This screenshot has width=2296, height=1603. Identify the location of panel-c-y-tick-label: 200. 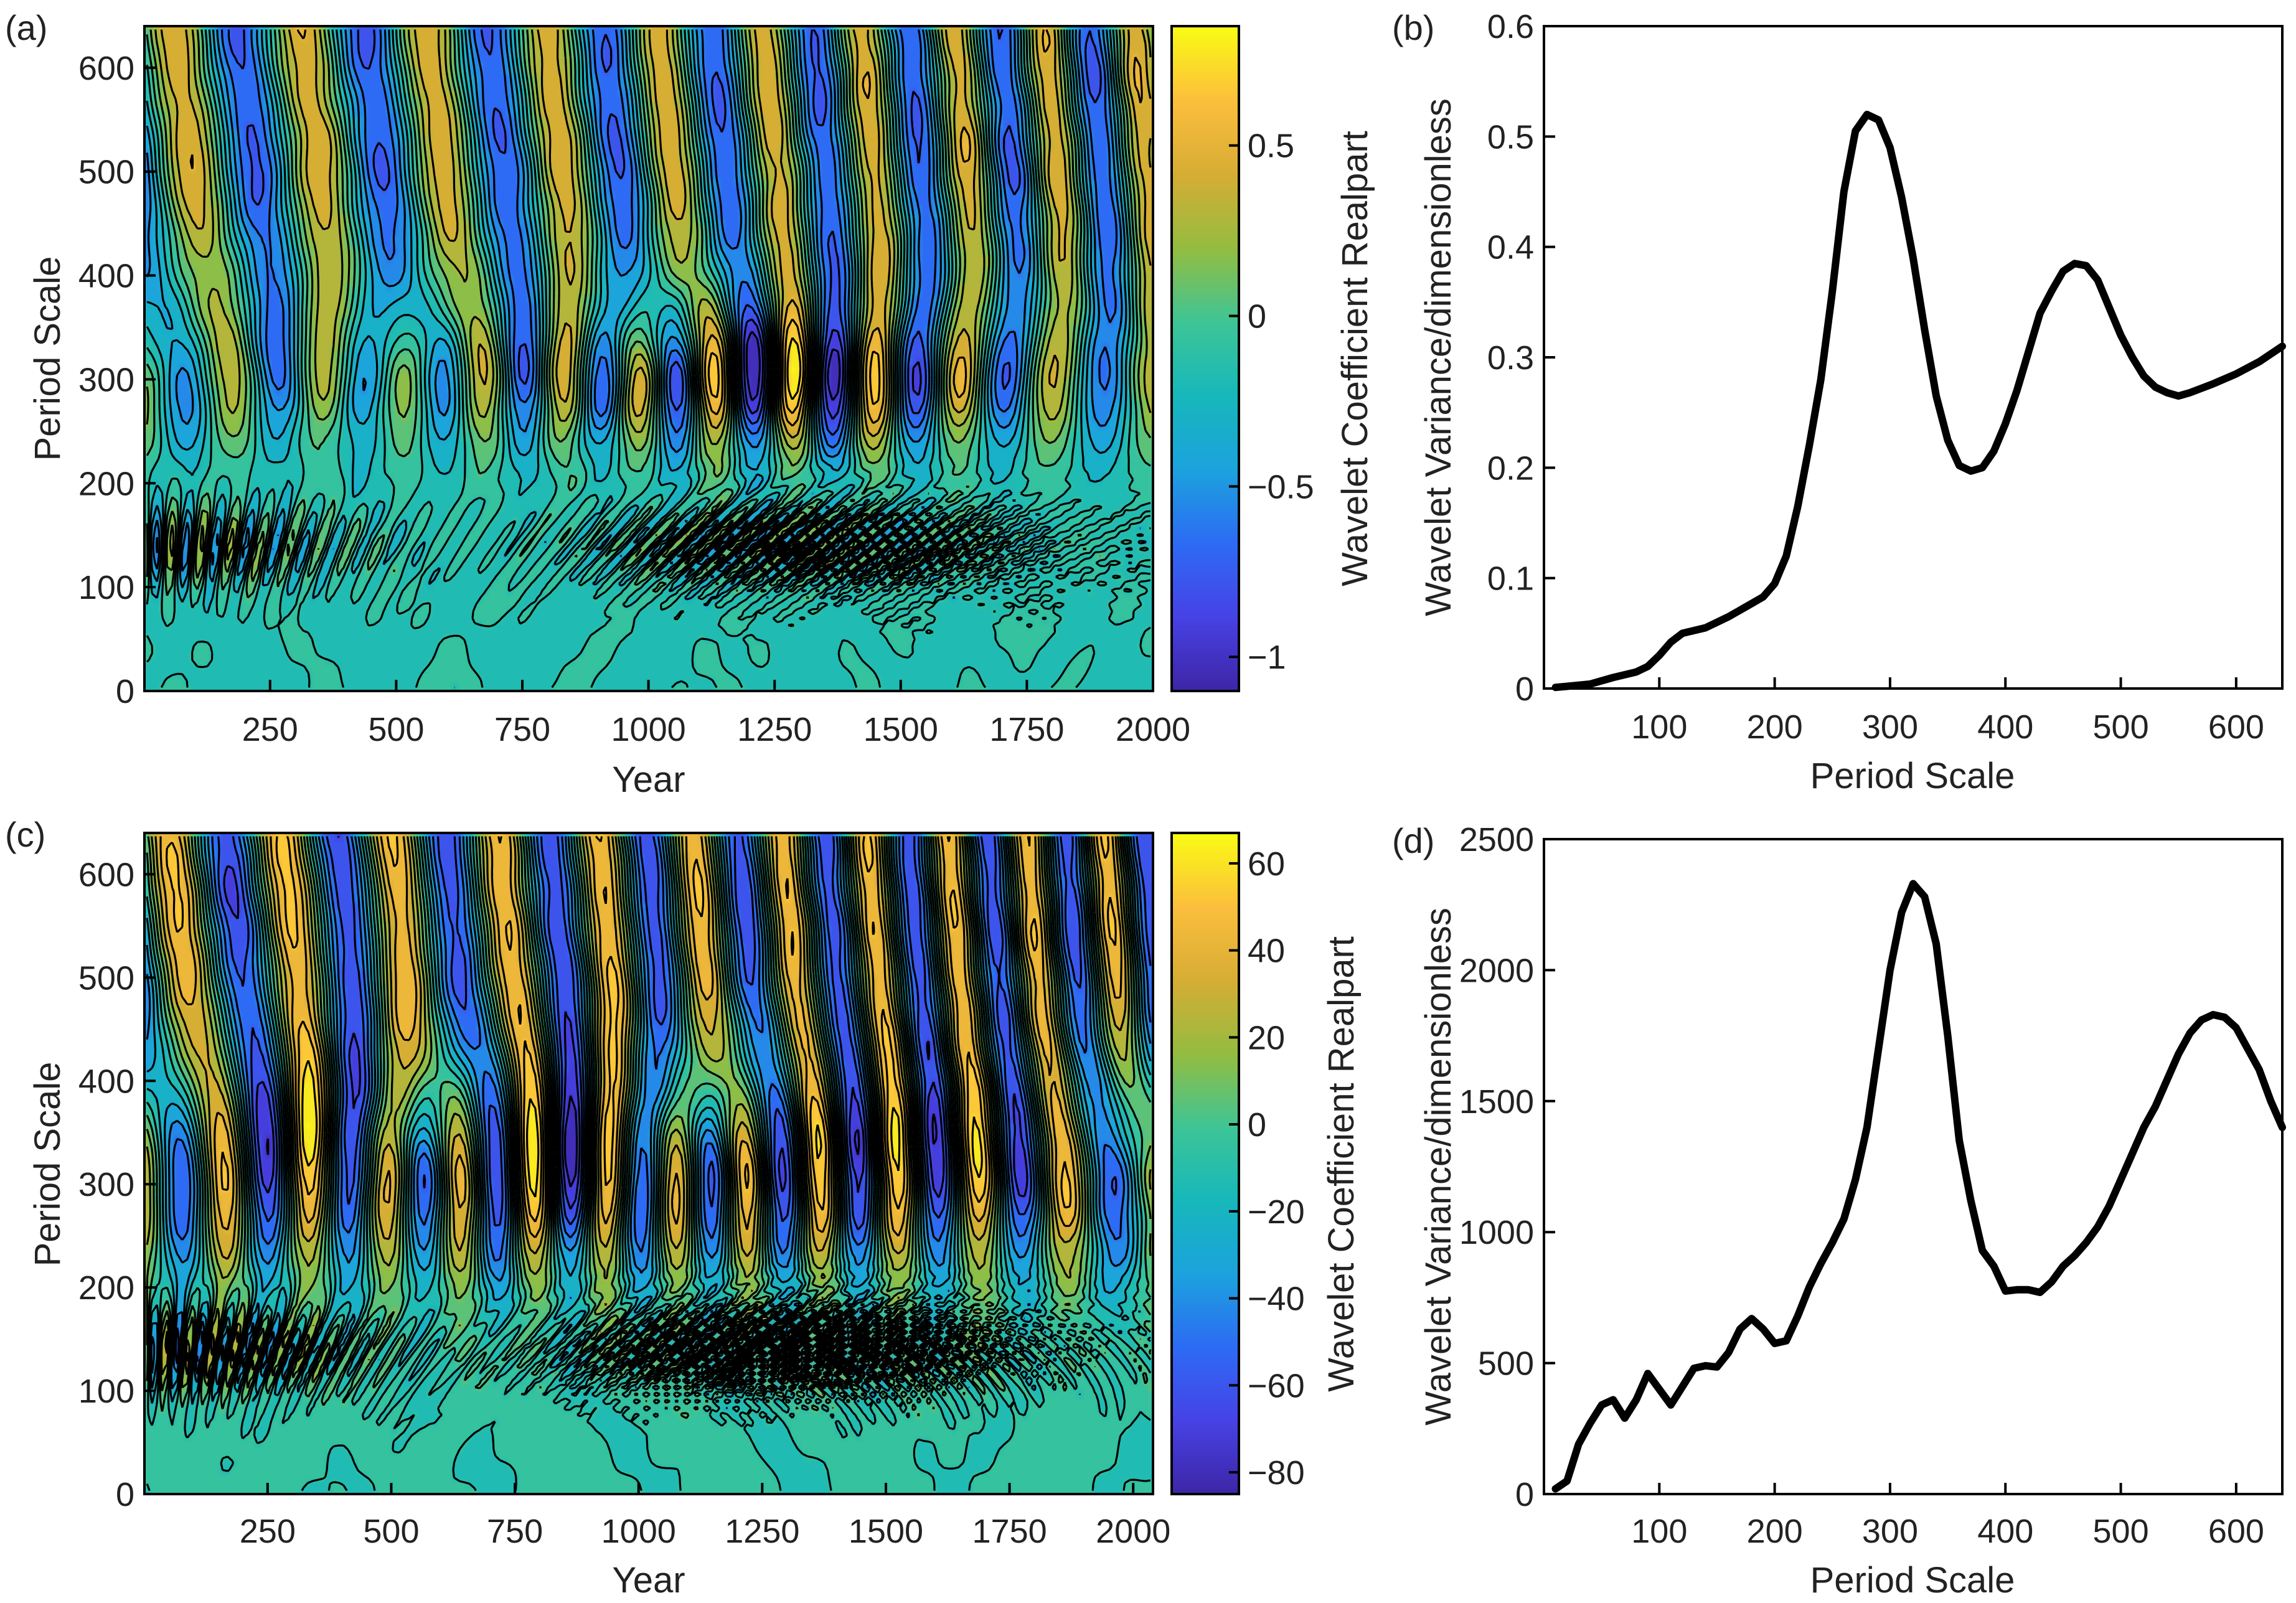
(106, 1288).